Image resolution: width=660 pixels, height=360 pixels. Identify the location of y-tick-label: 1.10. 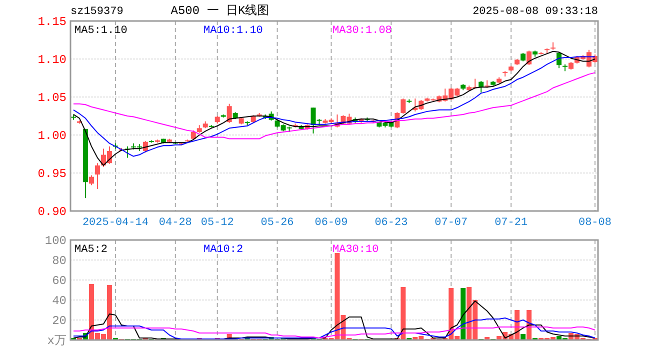
(52, 60).